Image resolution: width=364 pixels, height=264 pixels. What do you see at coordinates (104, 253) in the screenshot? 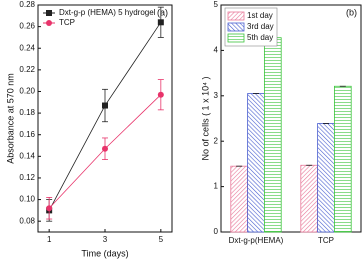
I see `x-axis-label: Time (days)` at bounding box center [104, 253].